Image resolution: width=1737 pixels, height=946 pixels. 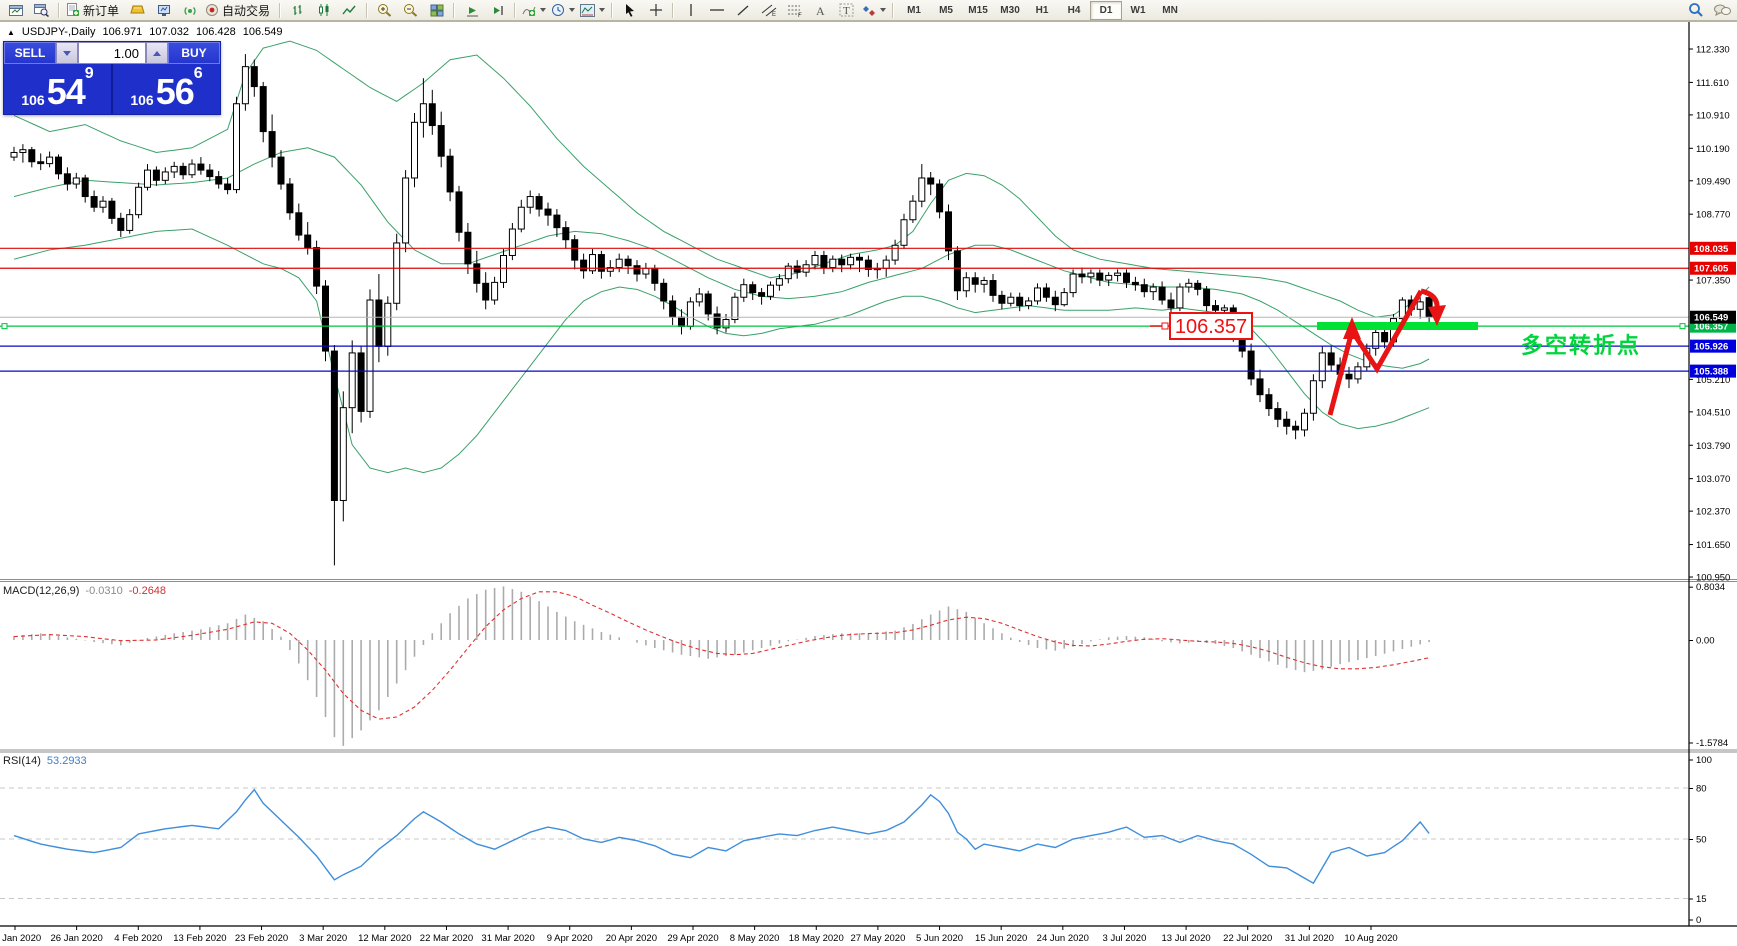 I want to click on date-tick-label: 24 Jun 2020, so click(x=1063, y=938).